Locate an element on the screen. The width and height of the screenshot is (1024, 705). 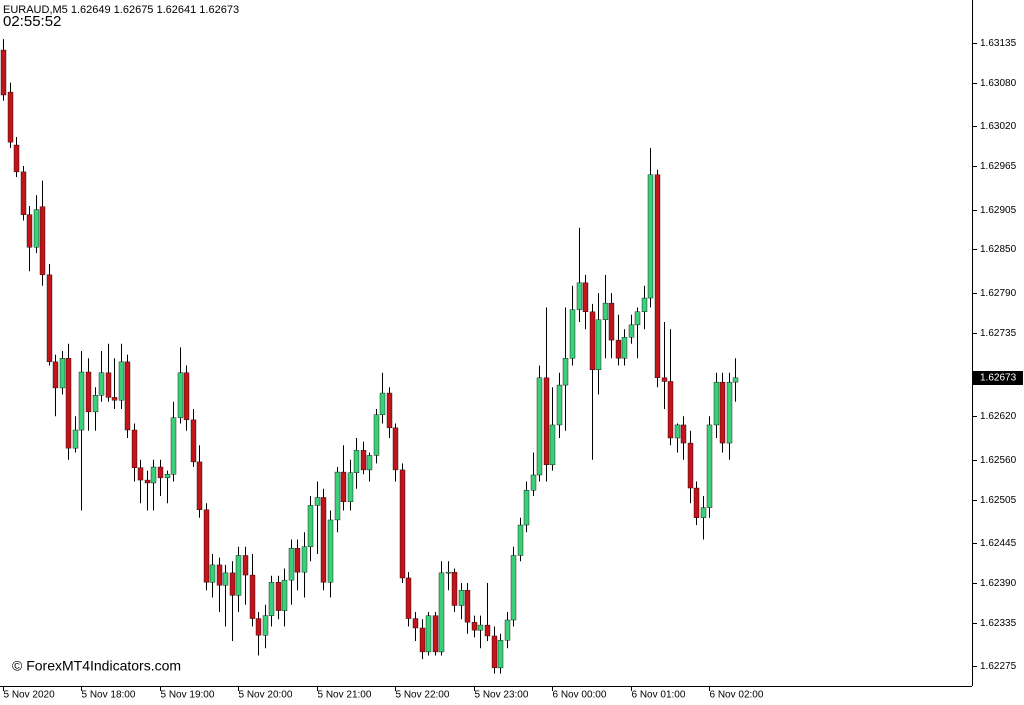
x-tick-label: 5 Nov 19:00 is located at coordinates (188, 695).